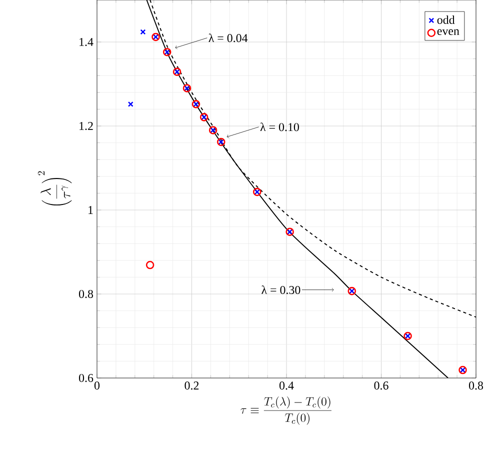 Image resolution: width=497 pixels, height=462 pixels. Describe the element at coordinates (286, 410) in the screenshot. I see `x-axis-title: $\tau \equiv \frac{T_c(\lambda)-T_c(0)}{T_c(0)}$` at that location.